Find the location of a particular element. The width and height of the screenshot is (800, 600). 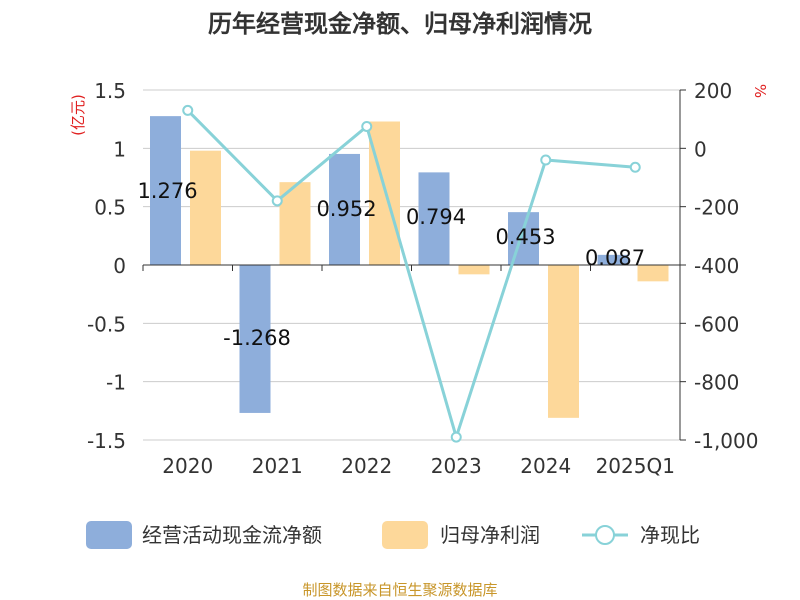

left-tick-label: 0.5 is located at coordinates (110, 208).